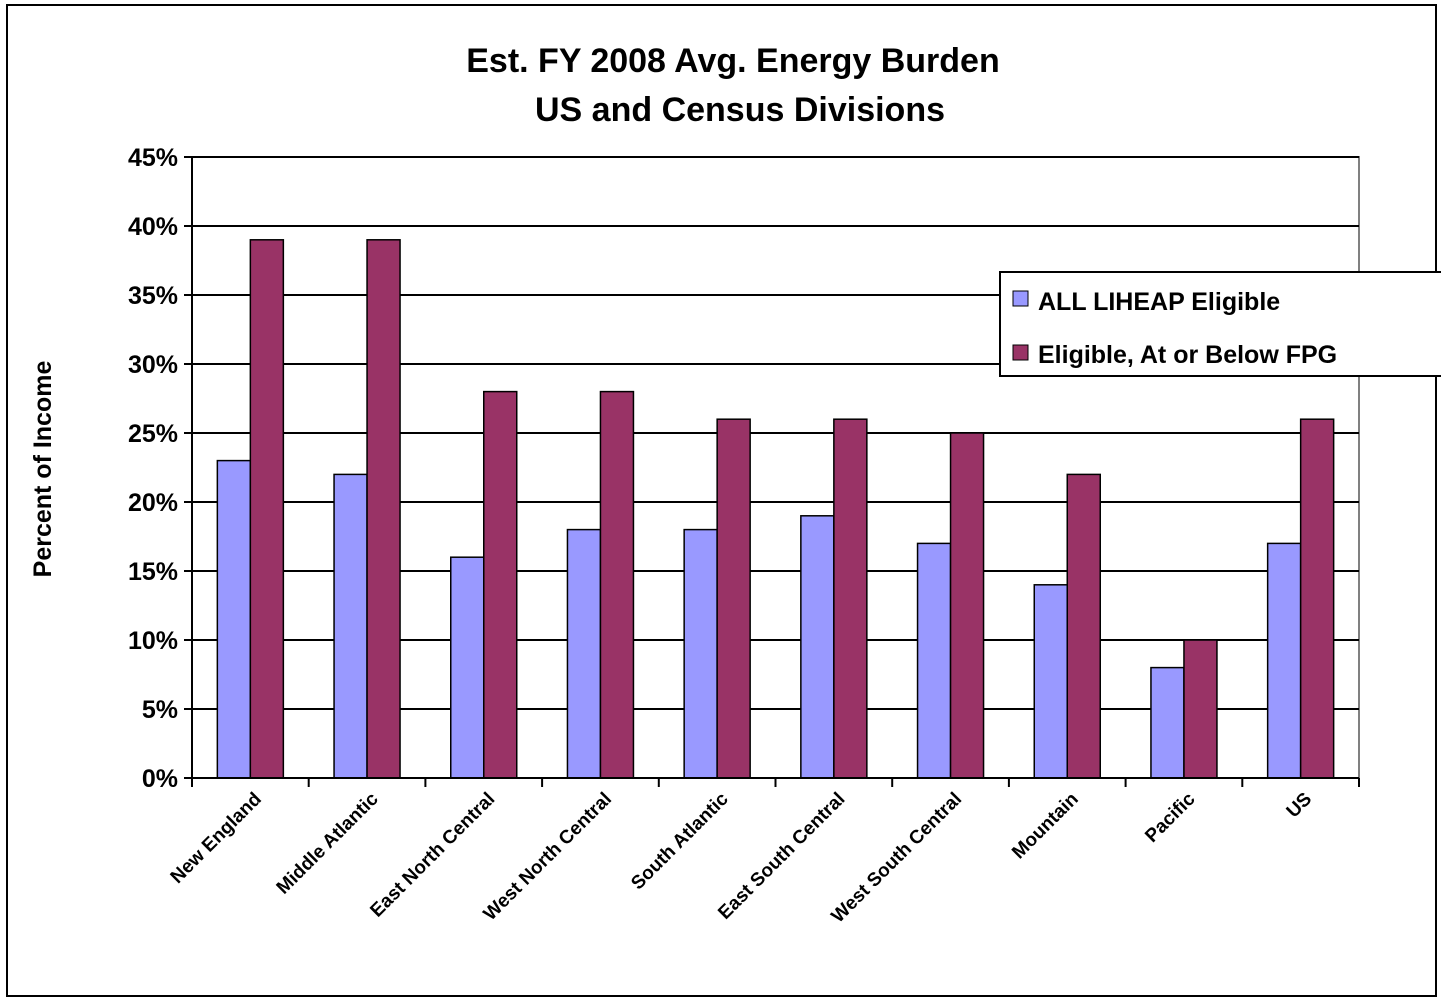 Image resolution: width=1441 pixels, height=1001 pixels. Describe the element at coordinates (160, 710) in the screenshot. I see `y-tick-label: 5%` at that location.